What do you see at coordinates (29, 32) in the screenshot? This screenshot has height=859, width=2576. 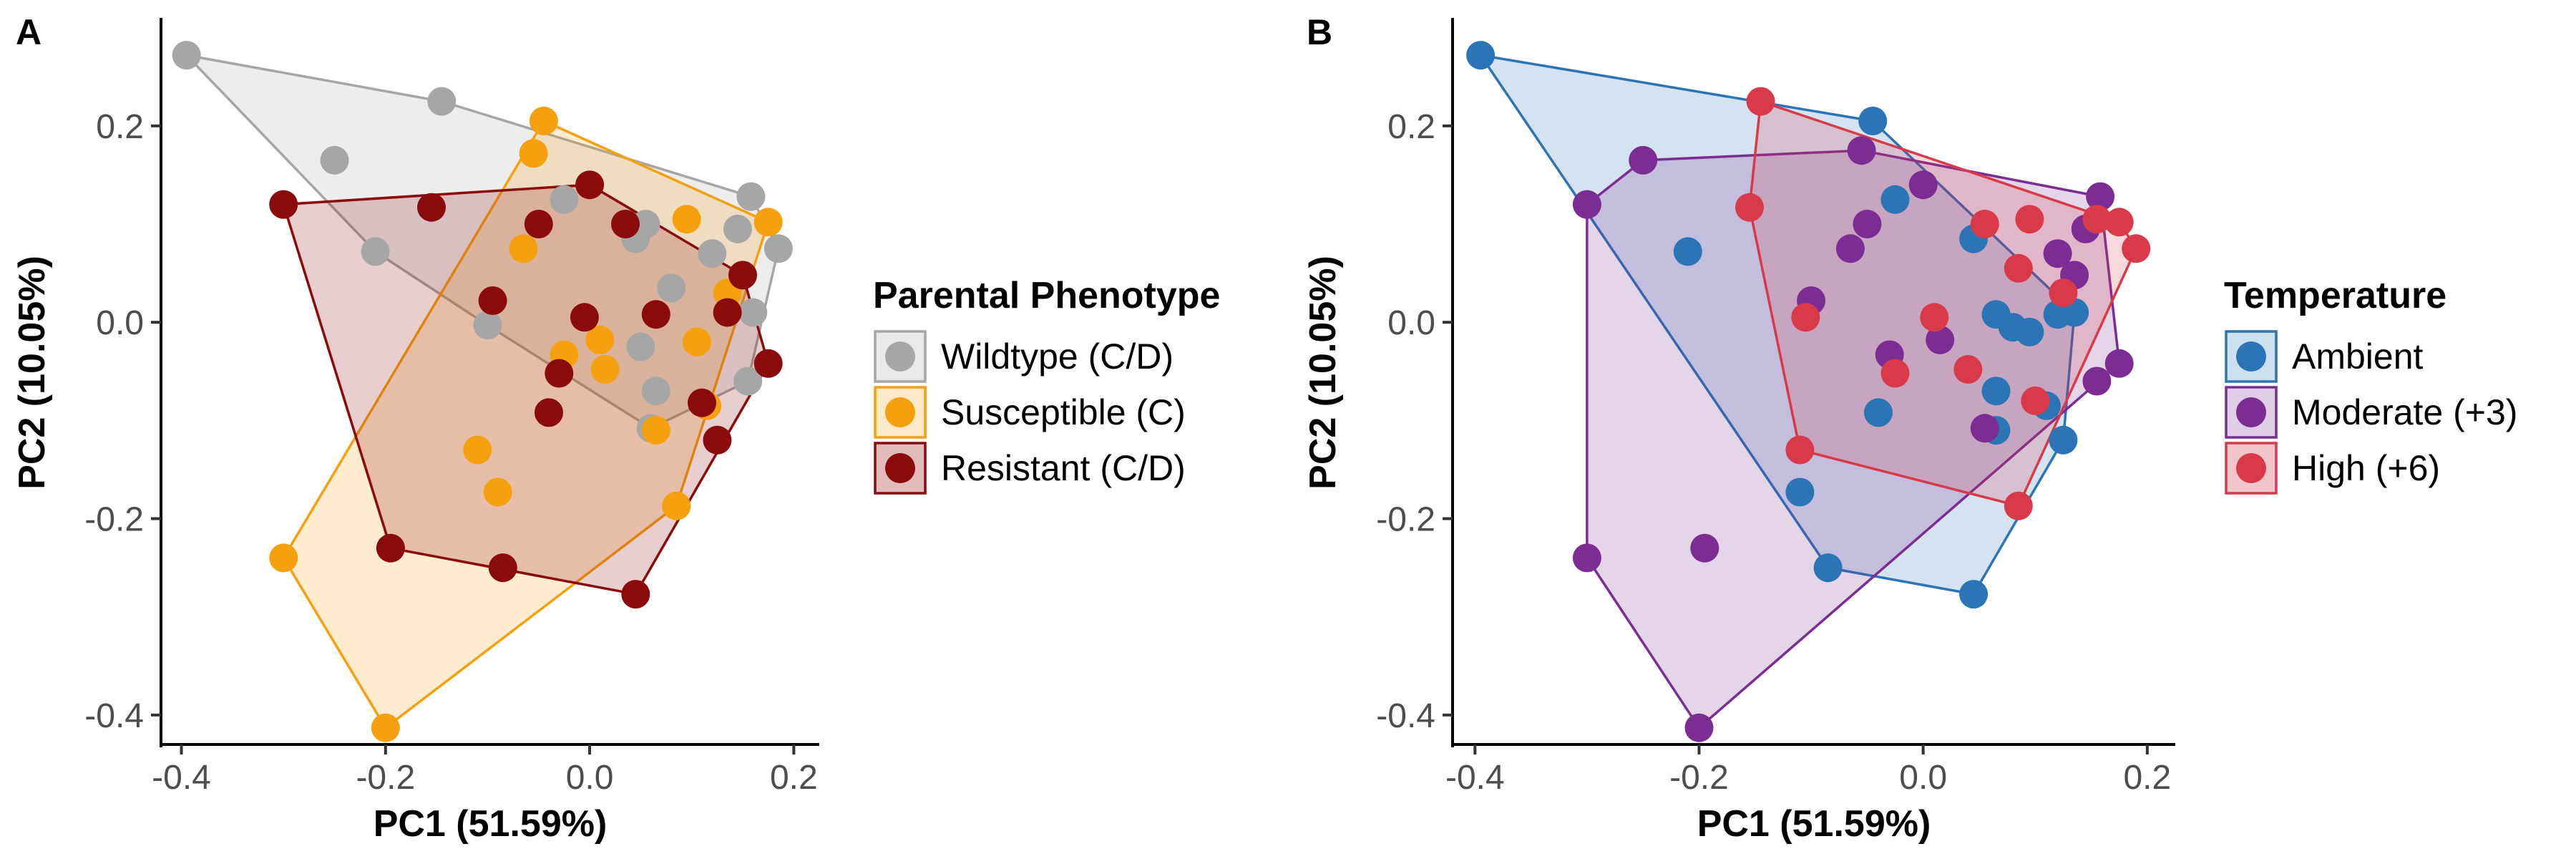 I see `panel-label: A` at bounding box center [29, 32].